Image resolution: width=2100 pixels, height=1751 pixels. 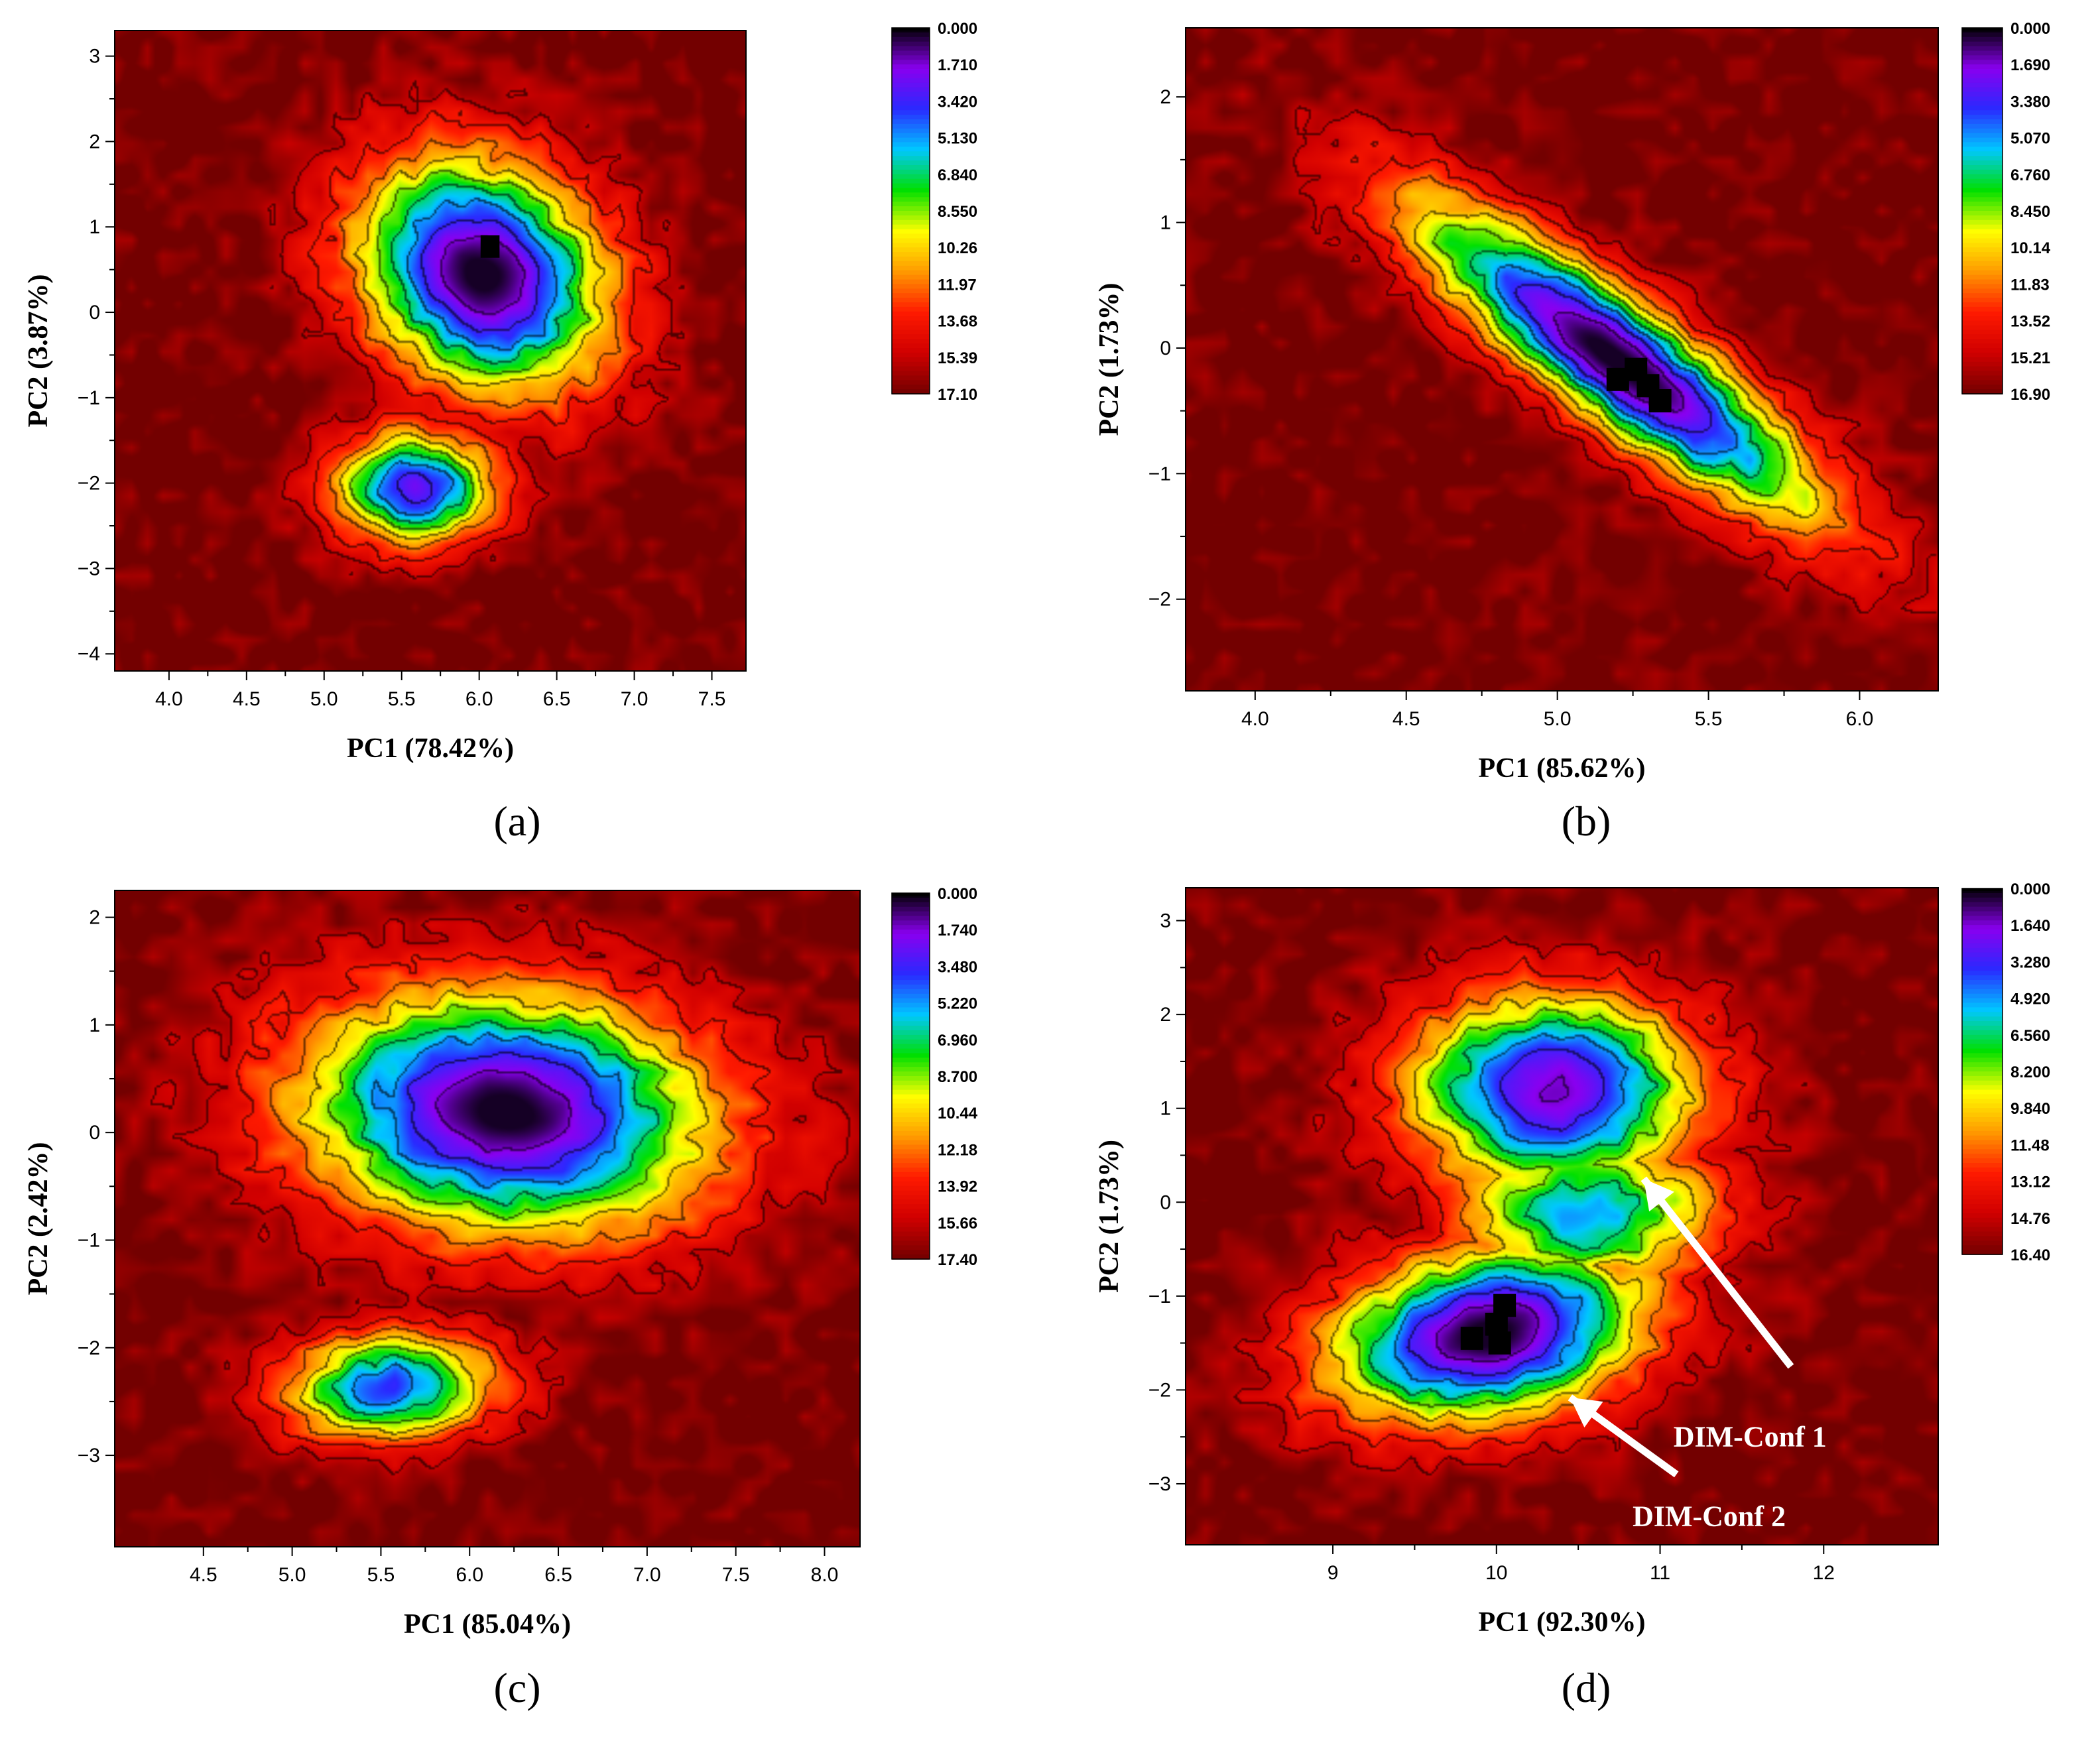 I want to click on y-tick-label: 2, so click(x=1166, y=1015).